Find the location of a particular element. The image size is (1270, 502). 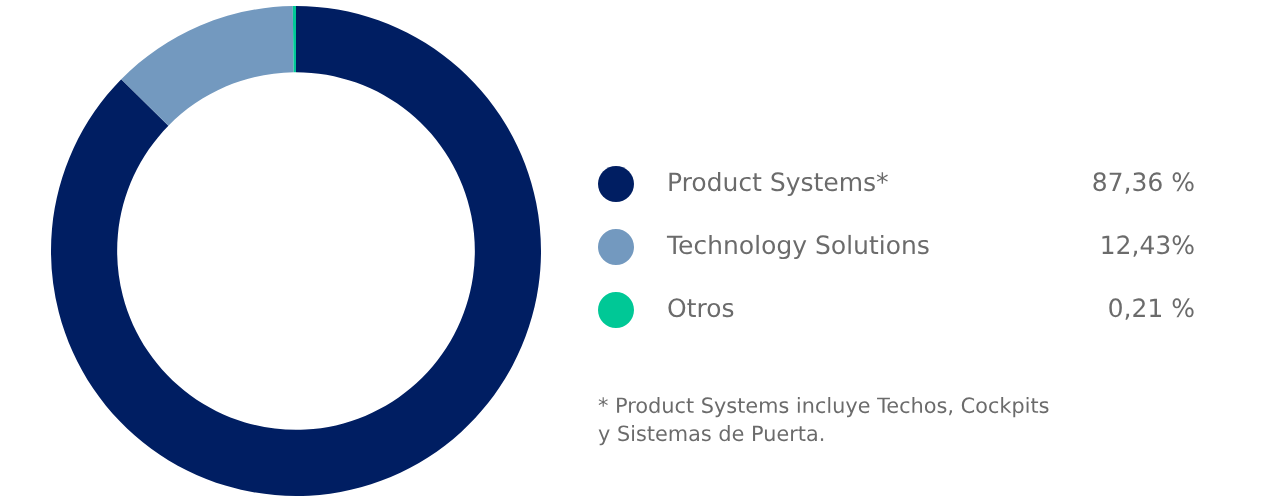

data-label: 87,36 % is located at coordinates (1143, 183).